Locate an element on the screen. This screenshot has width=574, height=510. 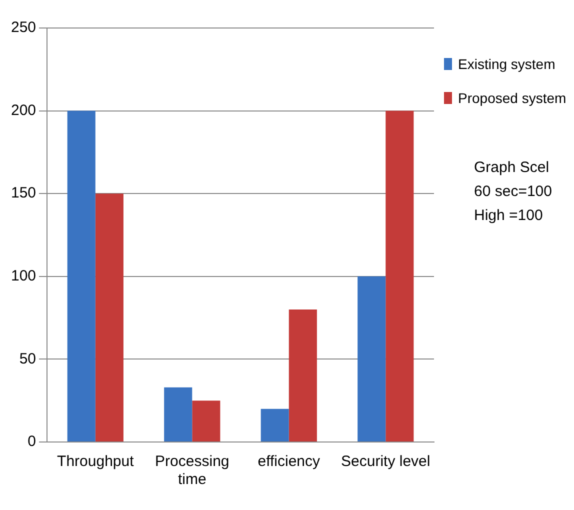
text: 60 sec=100 is located at coordinates (513, 192).